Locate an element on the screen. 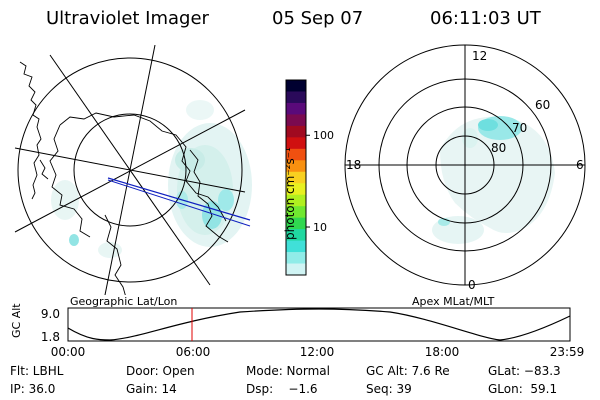 This screenshot has width=600, height=400. altitude-curve is located at coordinates (319, 324).